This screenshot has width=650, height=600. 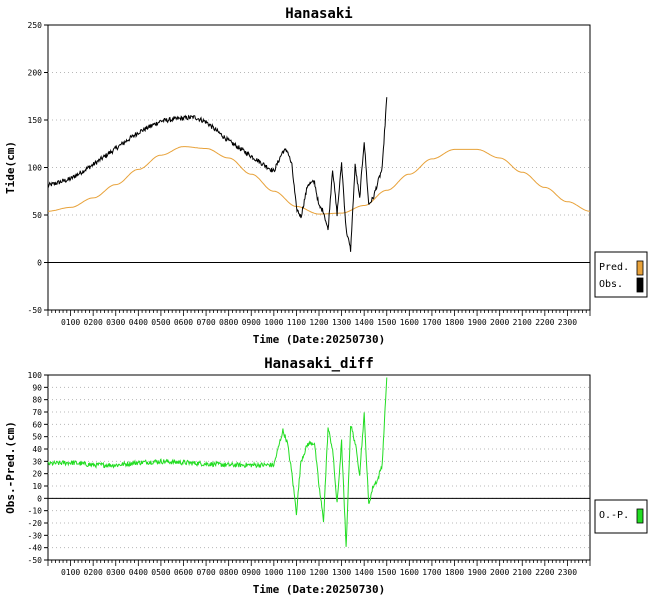 What do you see at coordinates (217, 462) in the screenshot?
I see `series-line-op` at bounding box center [217, 462].